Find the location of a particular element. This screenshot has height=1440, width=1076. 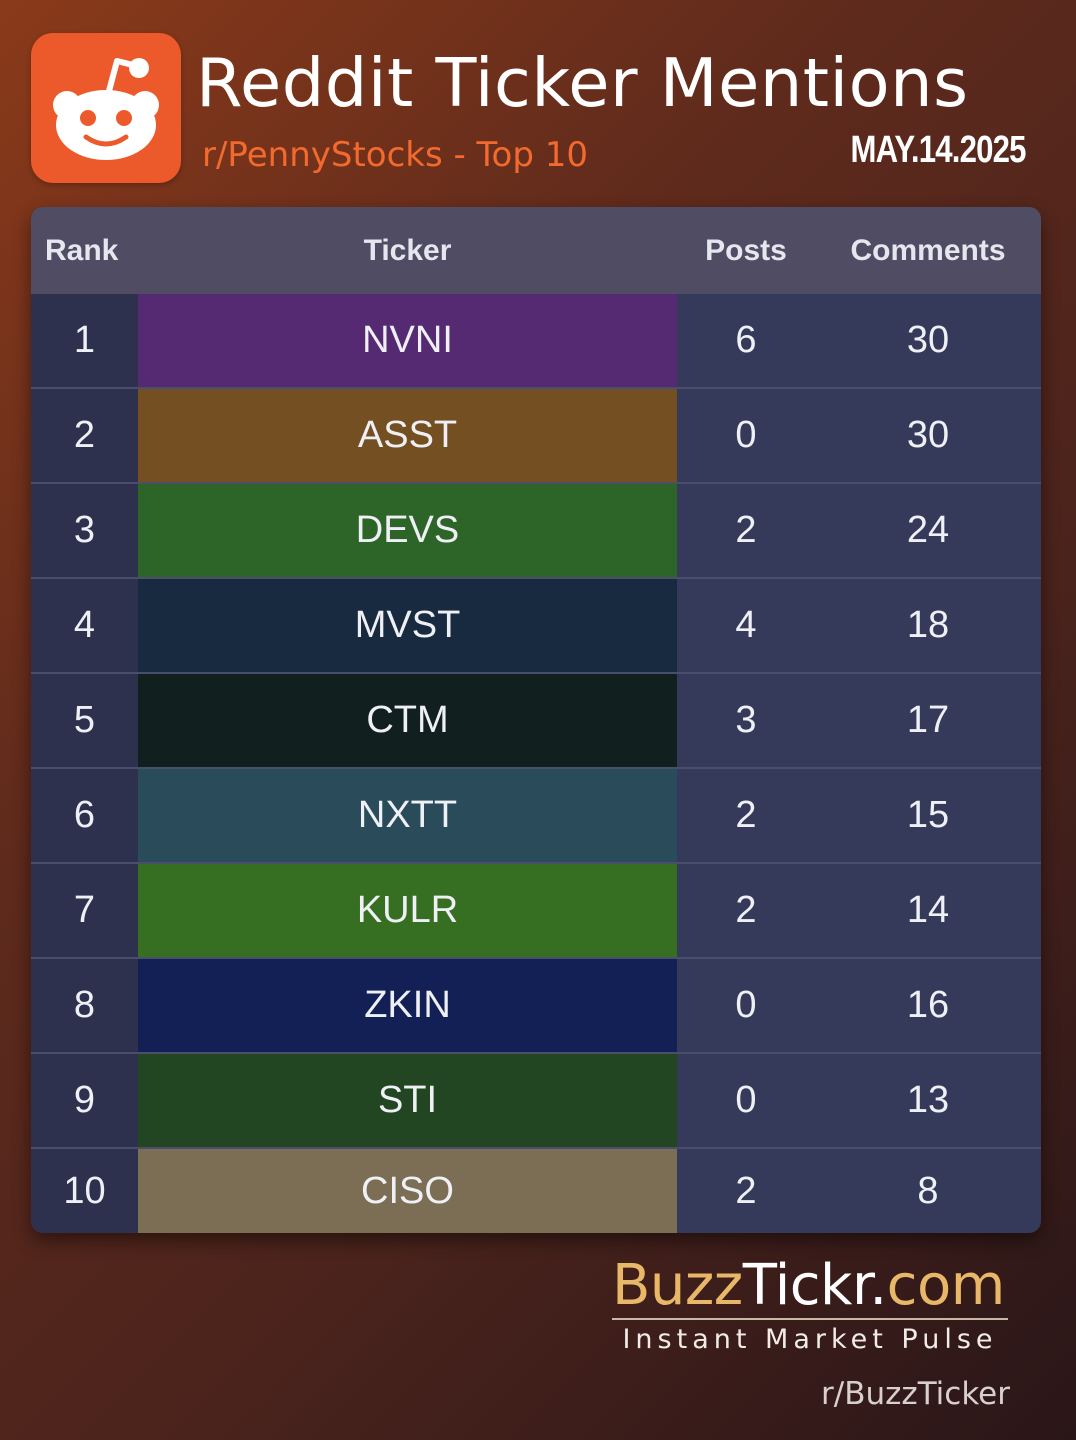

column-header-comments: Comments is located at coordinates (928, 250).